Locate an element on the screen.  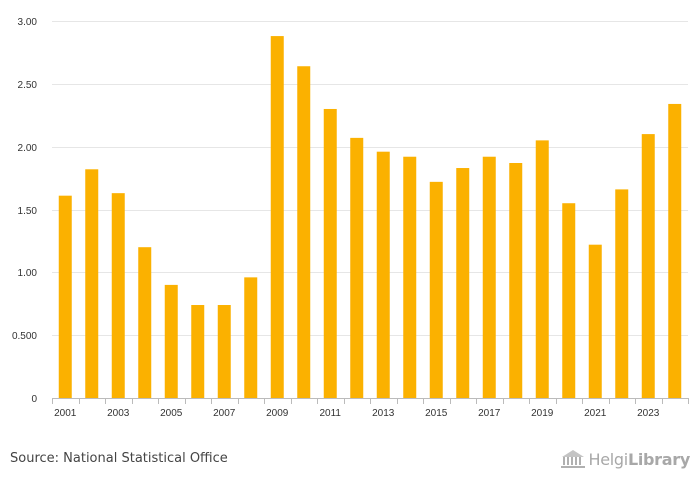
library-building-icon is located at coordinates (572, 459).